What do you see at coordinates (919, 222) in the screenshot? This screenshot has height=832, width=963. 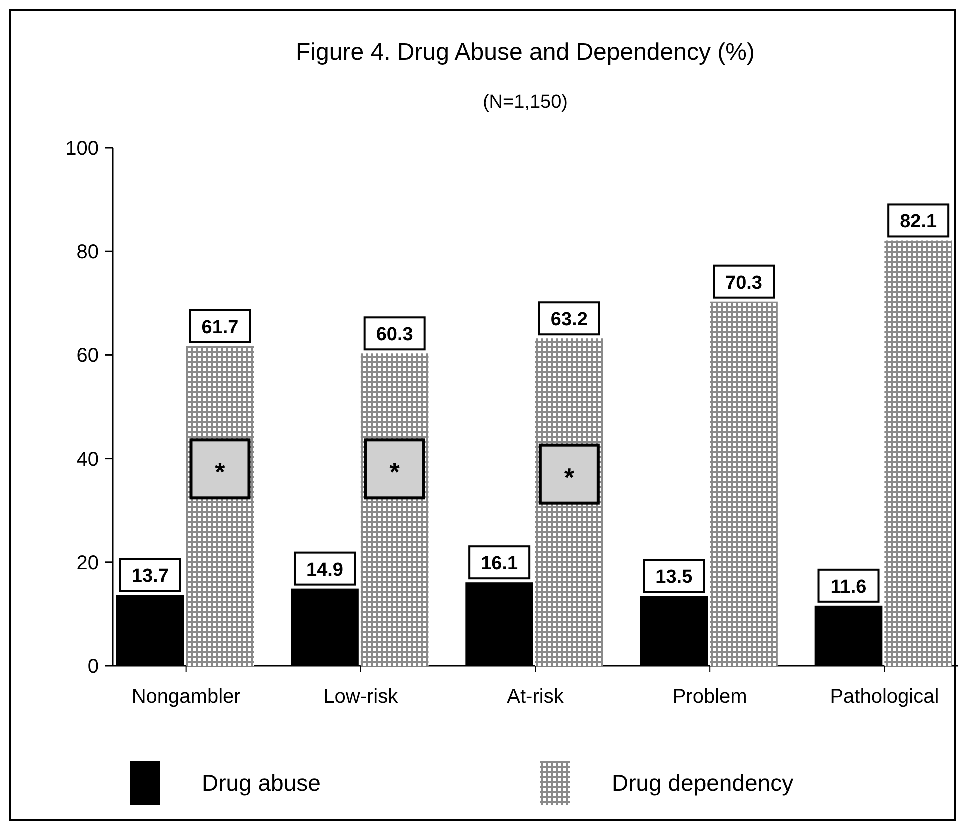 I see `data-label: 82.1` at bounding box center [919, 222].